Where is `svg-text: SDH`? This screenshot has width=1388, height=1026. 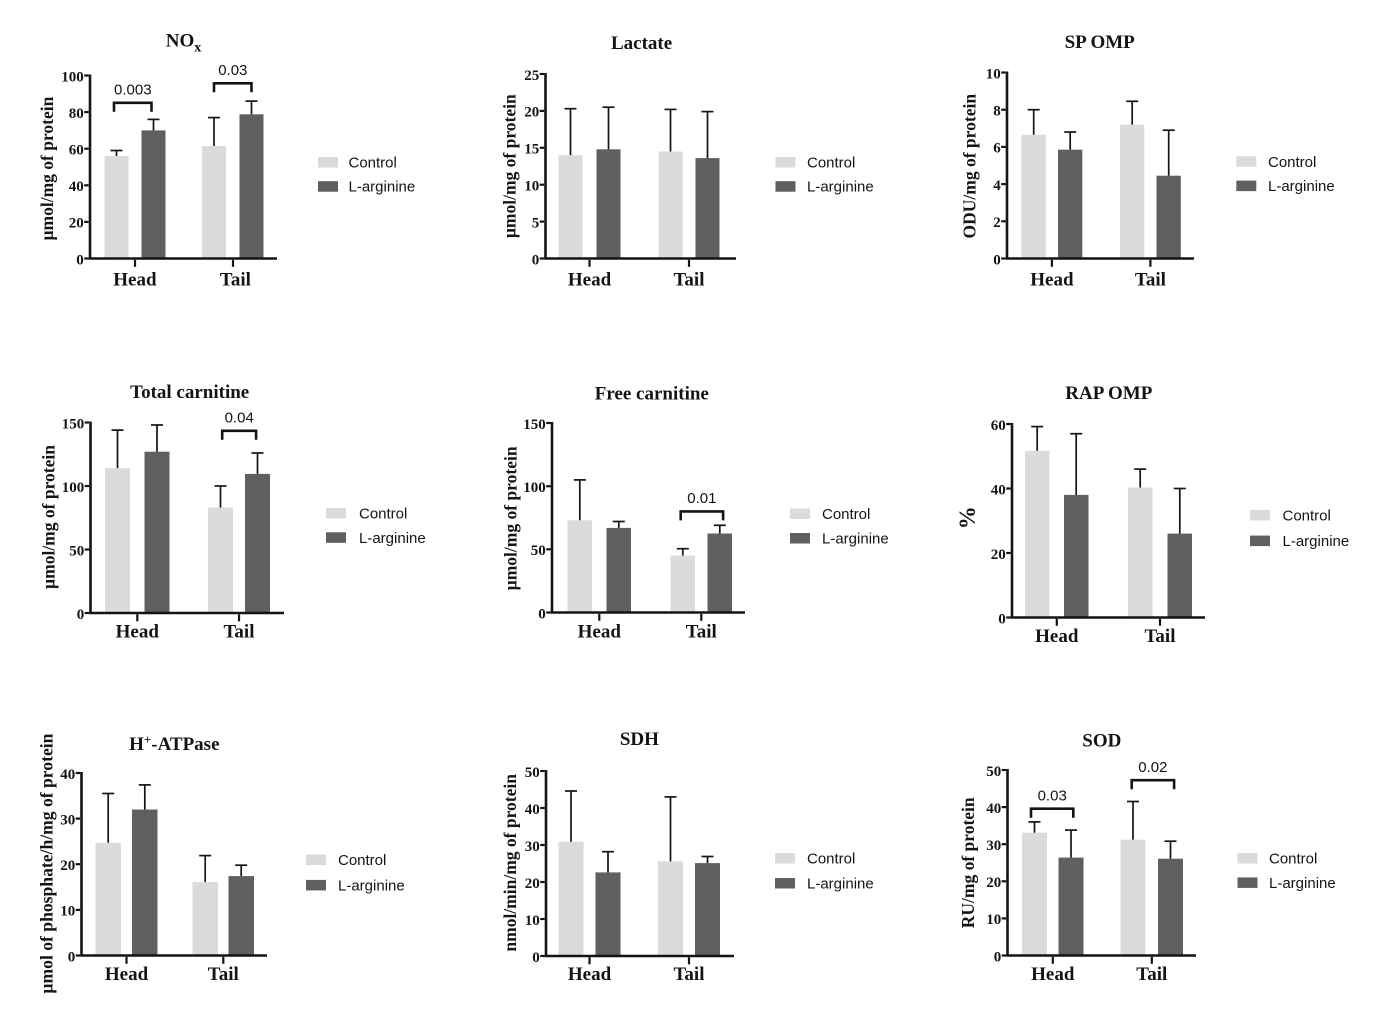 svg-text: SDH is located at coordinates (639, 739).